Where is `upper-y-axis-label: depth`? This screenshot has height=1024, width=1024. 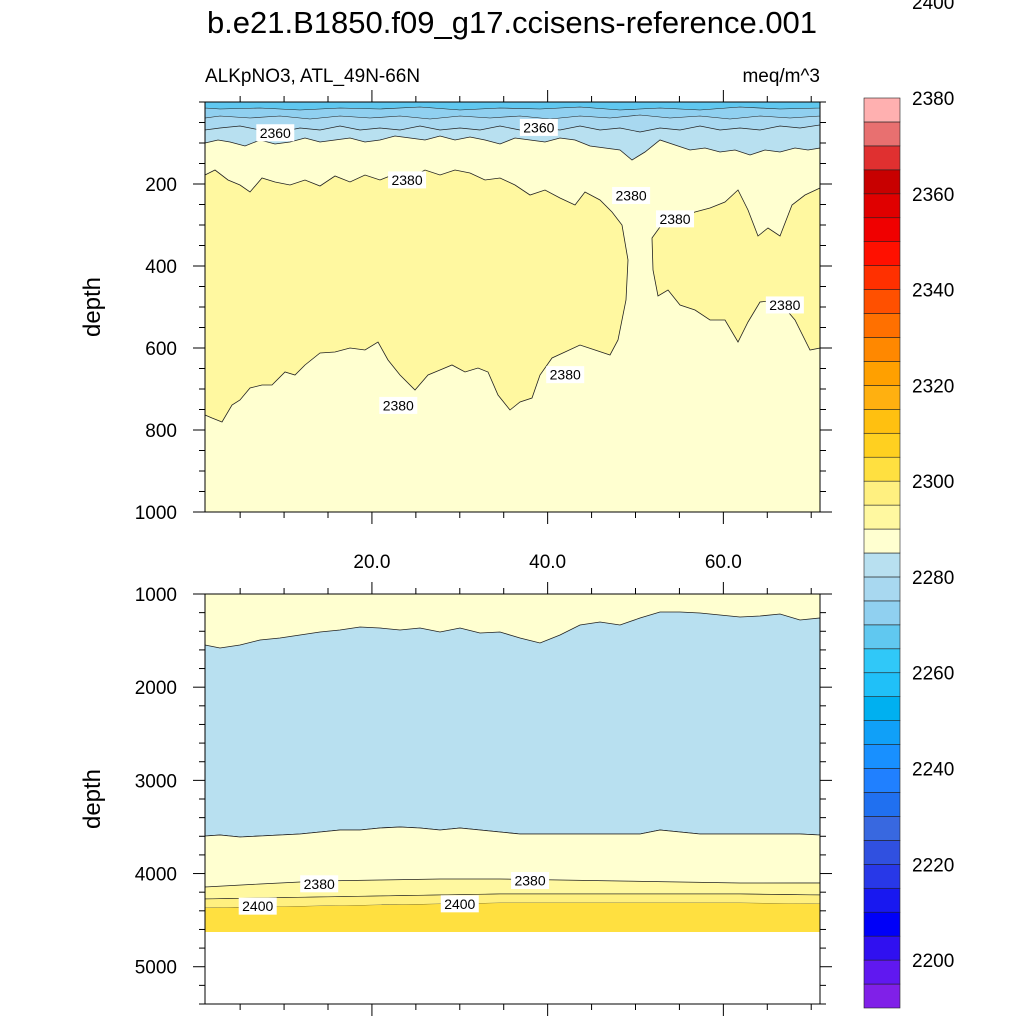 upper-y-axis-label: depth is located at coordinates (92, 307).